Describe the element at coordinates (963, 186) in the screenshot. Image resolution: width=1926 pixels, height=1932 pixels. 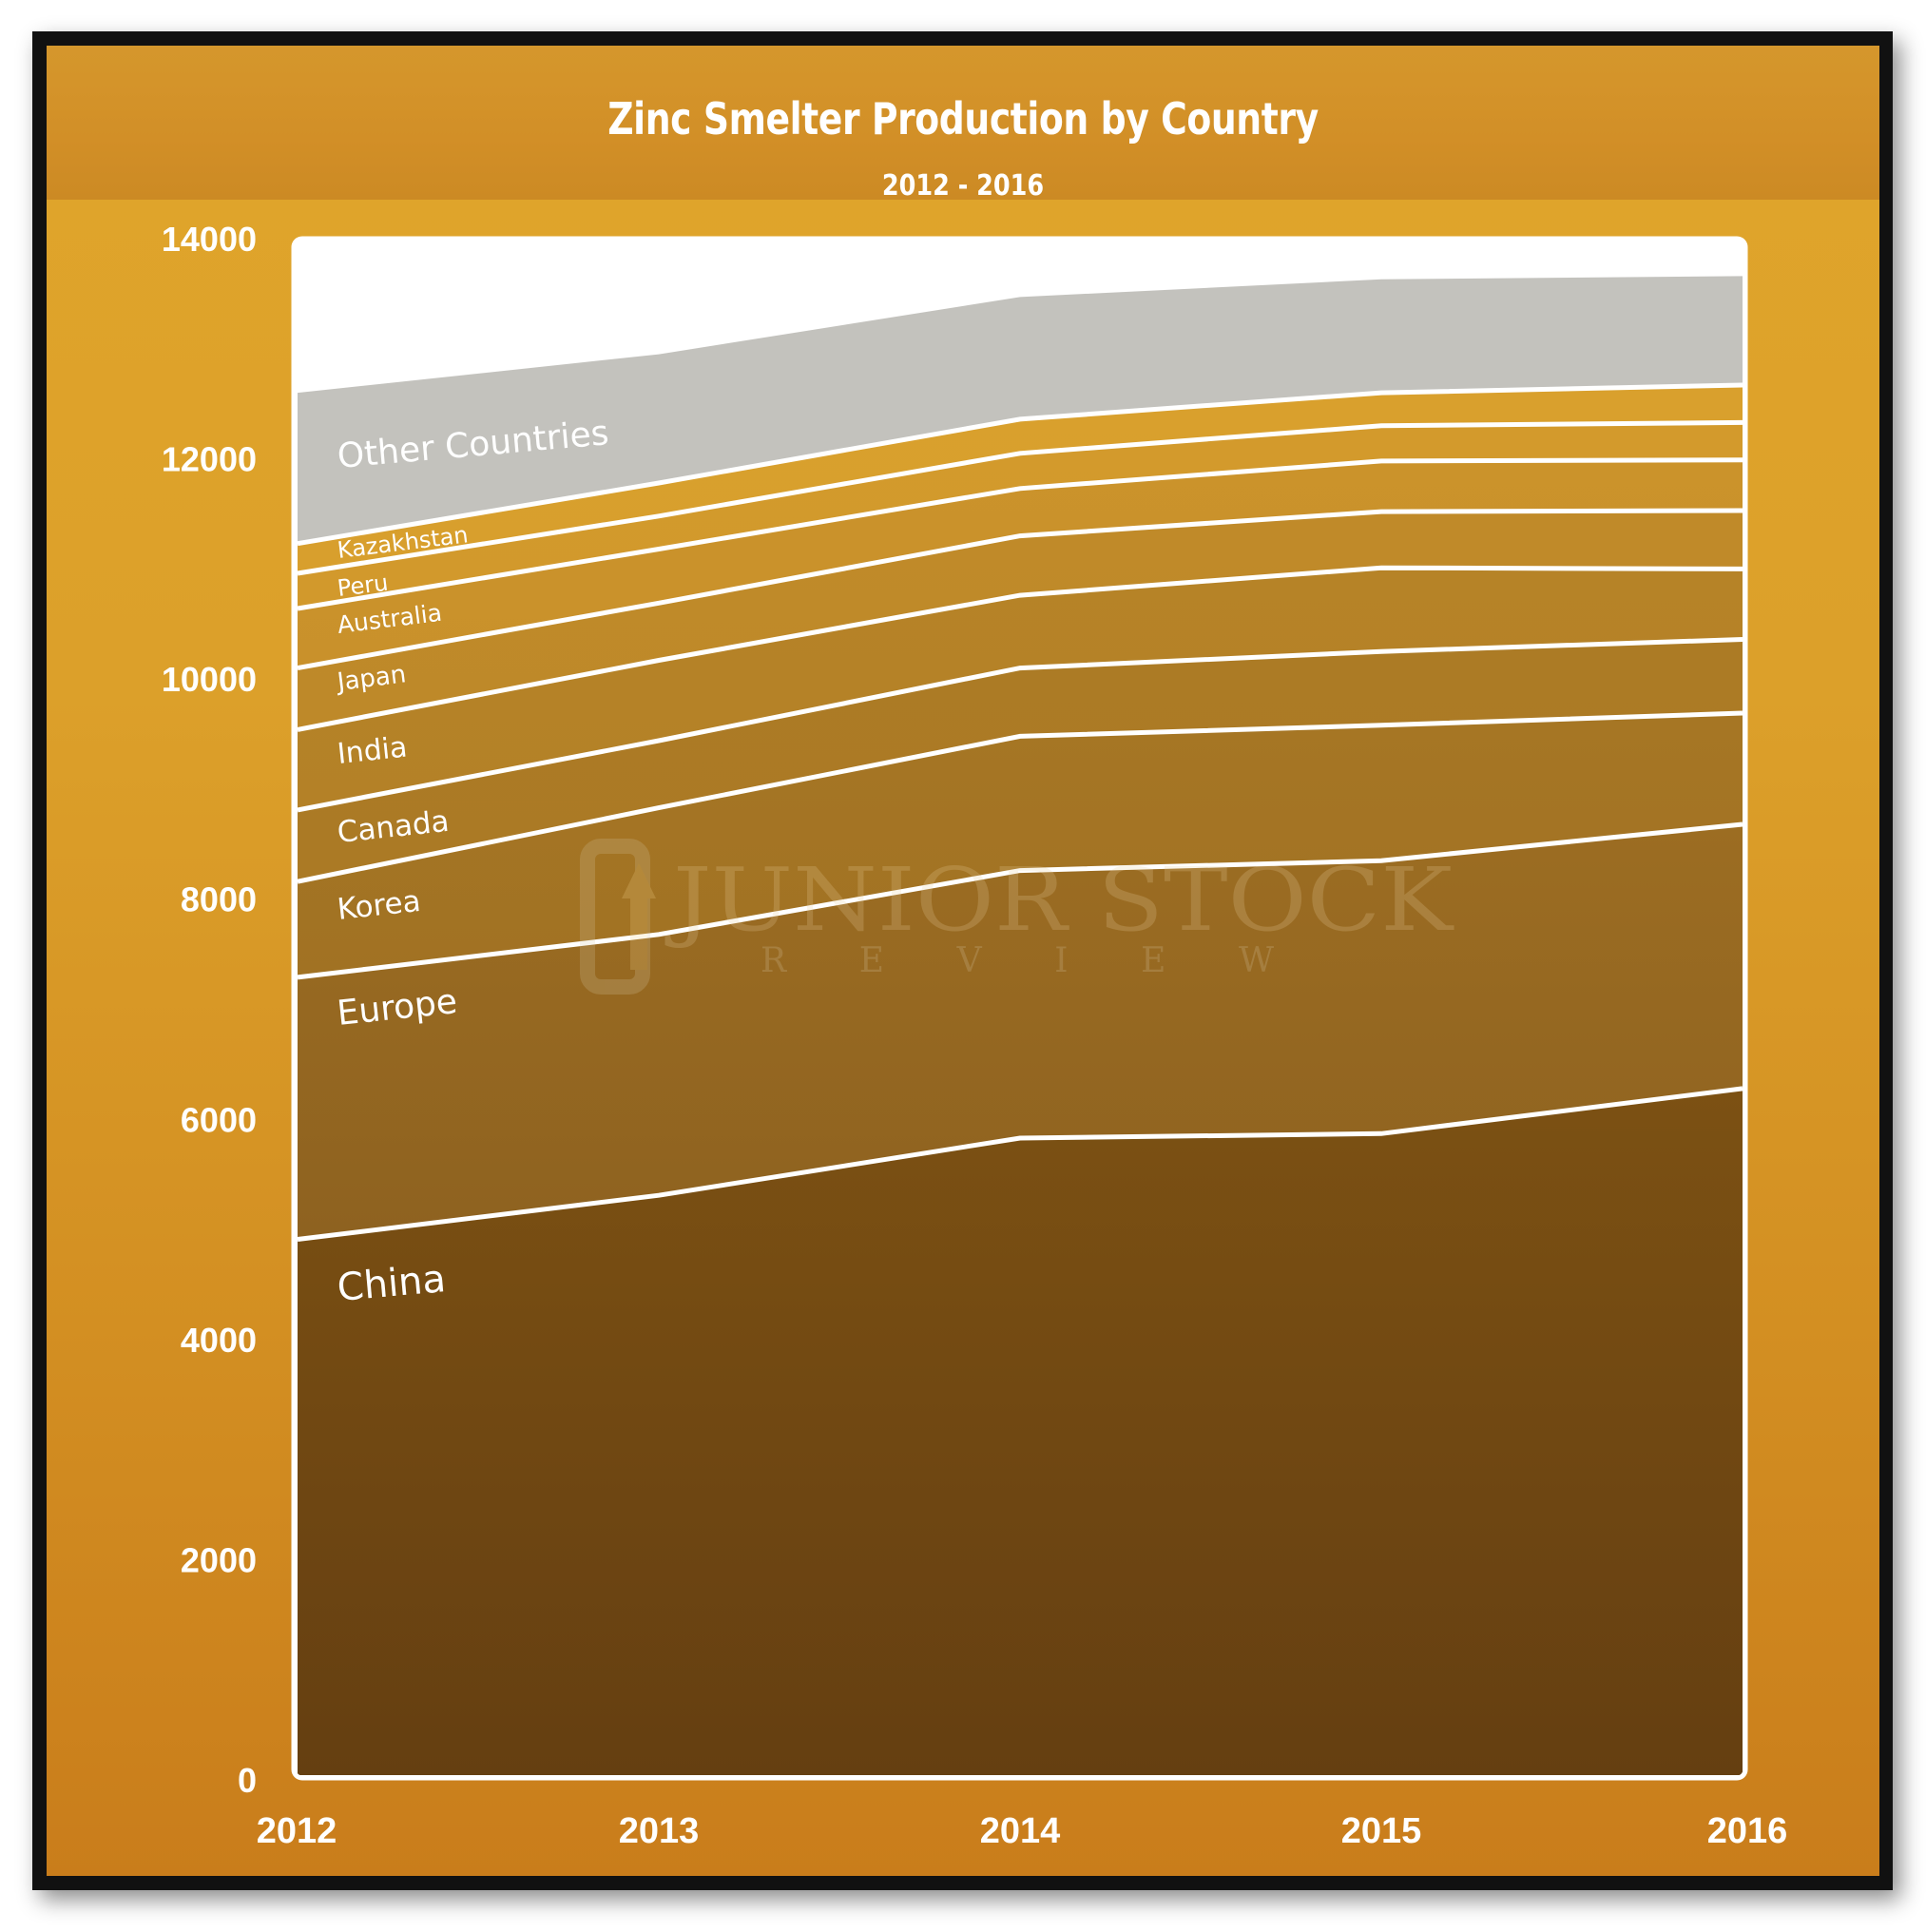
I see `chart-subtitle: 2012 - 2016` at that location.